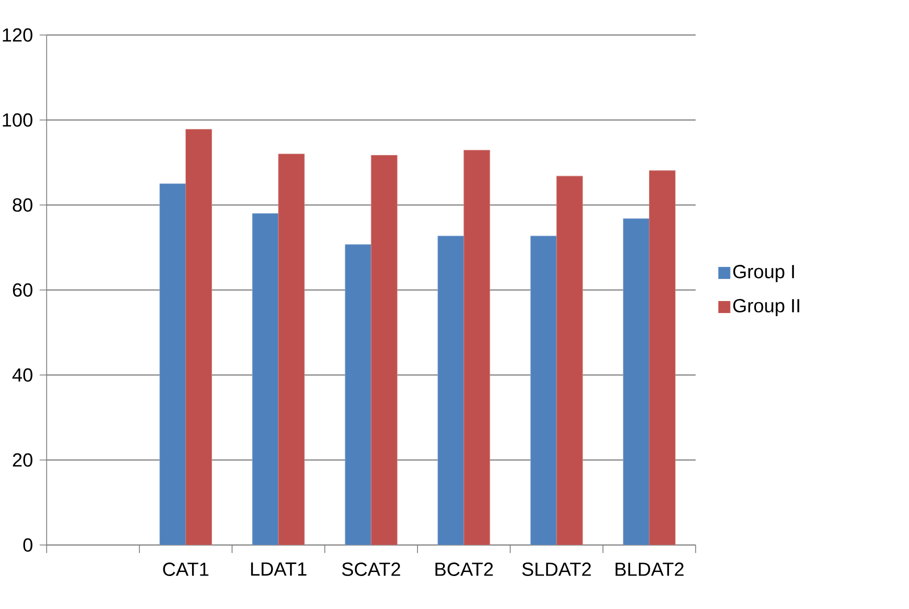 Image resolution: width=909 pixels, height=609 pixels. What do you see at coordinates (22, 375) in the screenshot?
I see `y-tick-label: 40` at bounding box center [22, 375].